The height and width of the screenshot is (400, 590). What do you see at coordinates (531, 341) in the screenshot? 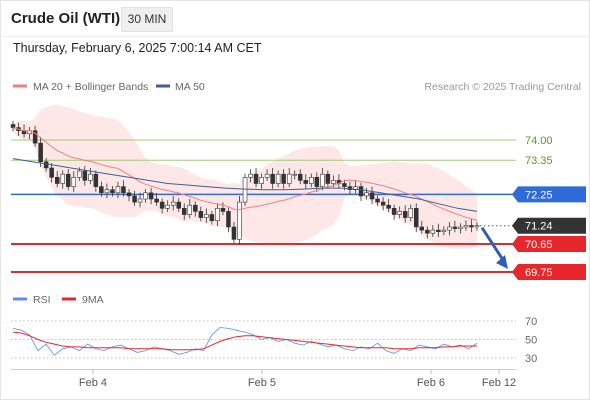
I see `rsi-level-label: 50` at bounding box center [531, 341].